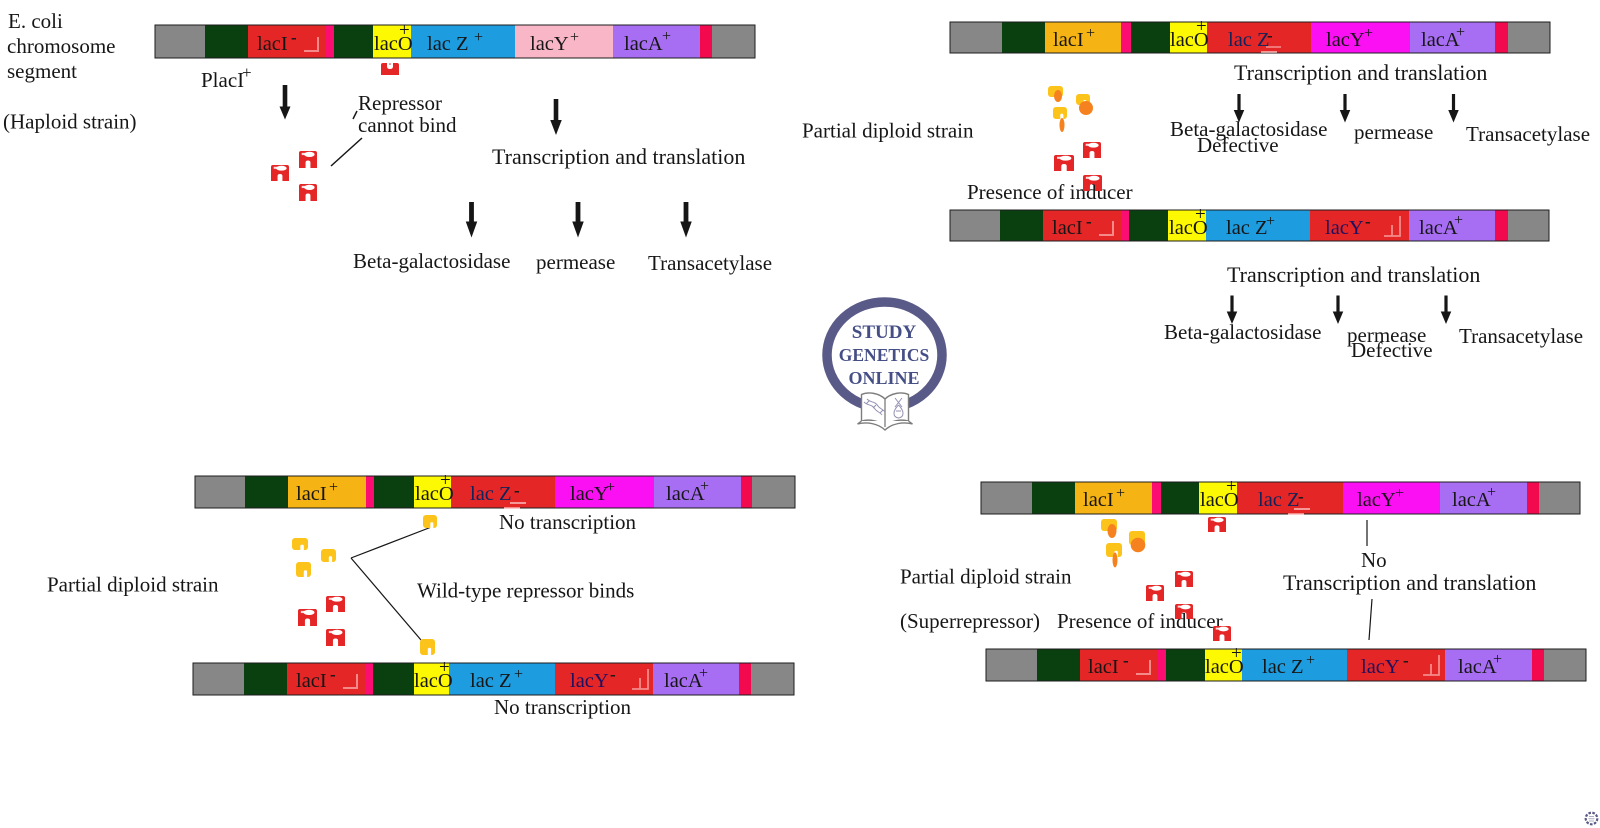  What do you see at coordinates (525, 591) in the screenshot?
I see `svg-text: Wild-type repressor binds` at bounding box center [525, 591].